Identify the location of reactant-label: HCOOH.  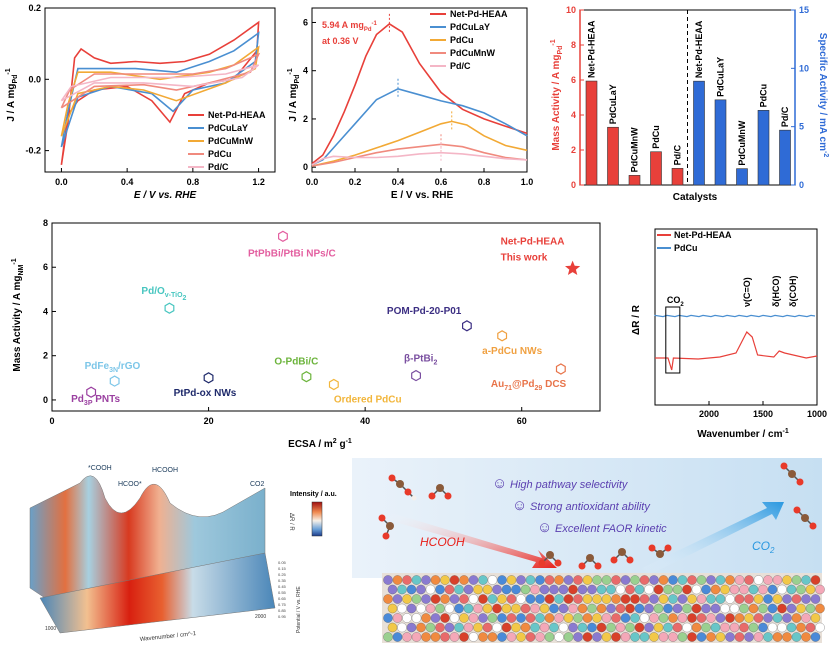
(442, 542).